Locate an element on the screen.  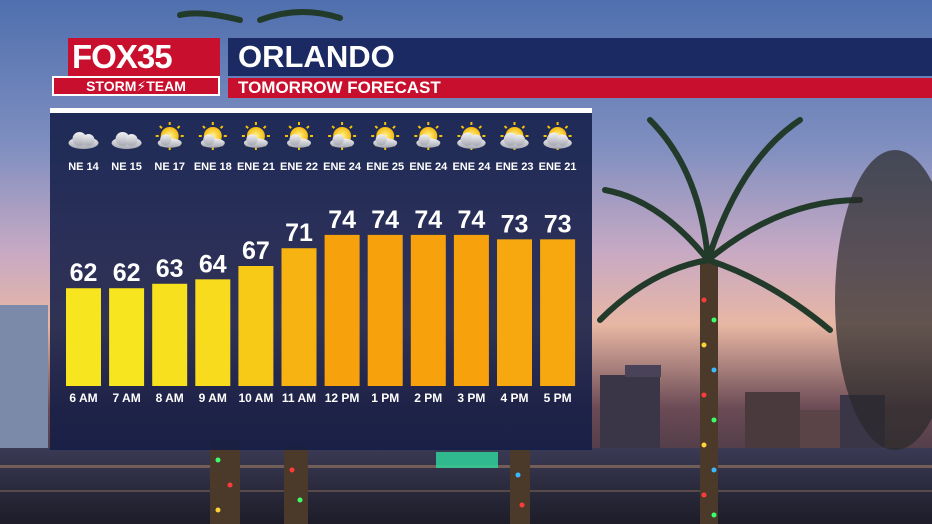
wind-label: ENE 18 is located at coordinates (213, 167).